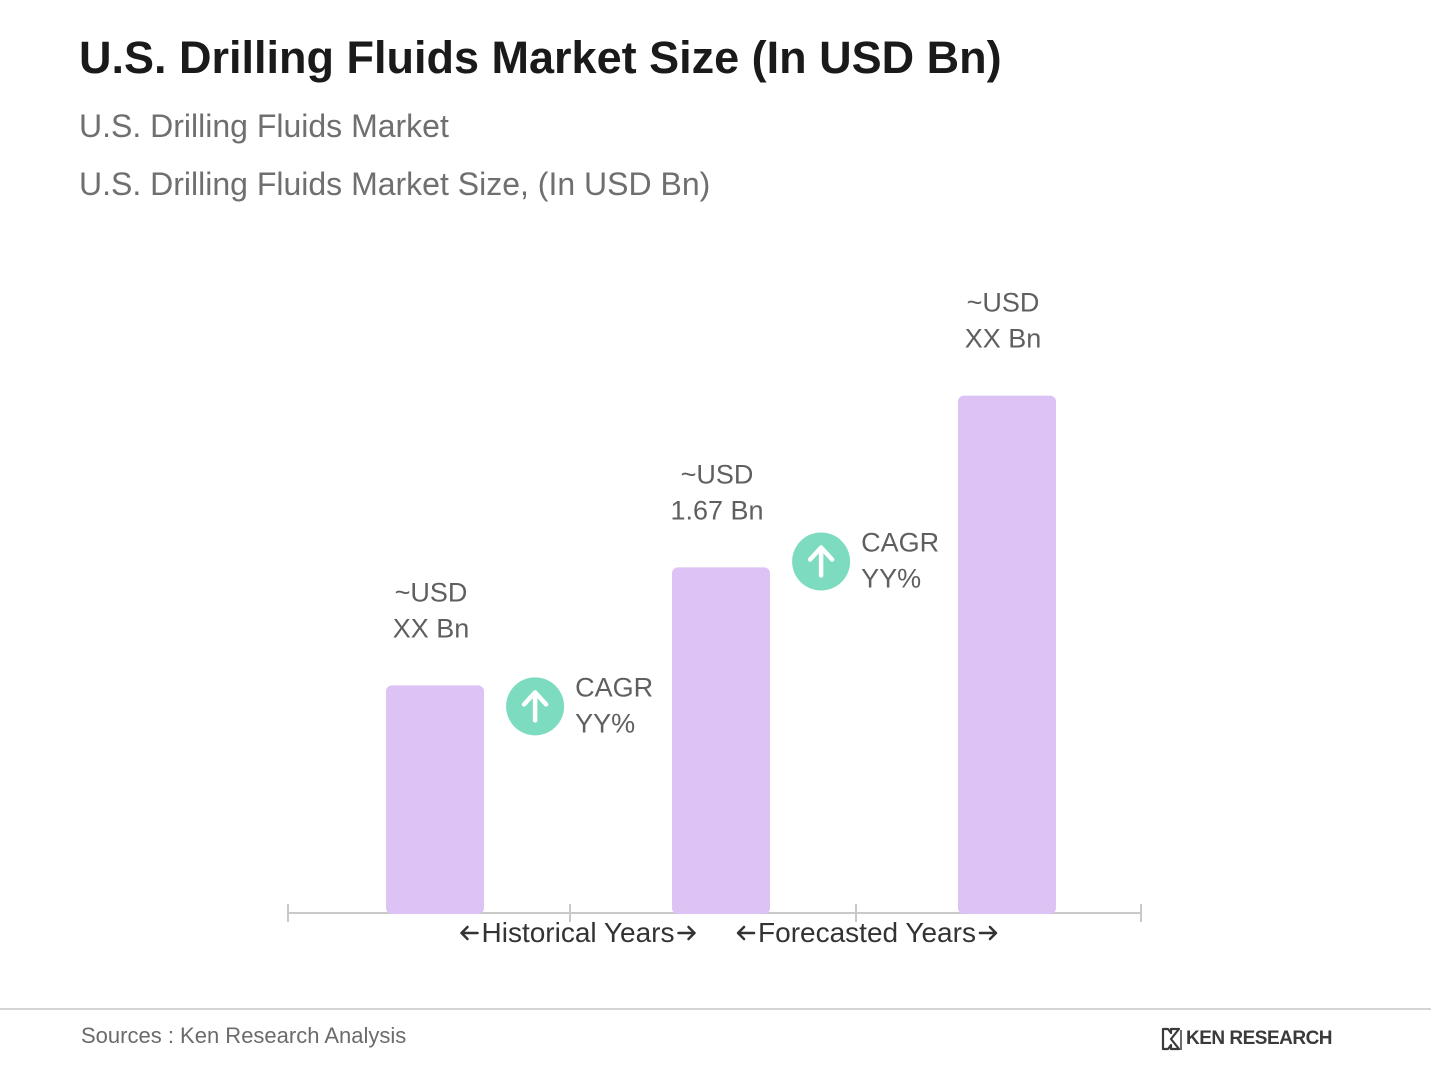 The image size is (1431, 1073). I want to click on ken-research-logo: KEN RESEARCH, so click(1255, 1039).